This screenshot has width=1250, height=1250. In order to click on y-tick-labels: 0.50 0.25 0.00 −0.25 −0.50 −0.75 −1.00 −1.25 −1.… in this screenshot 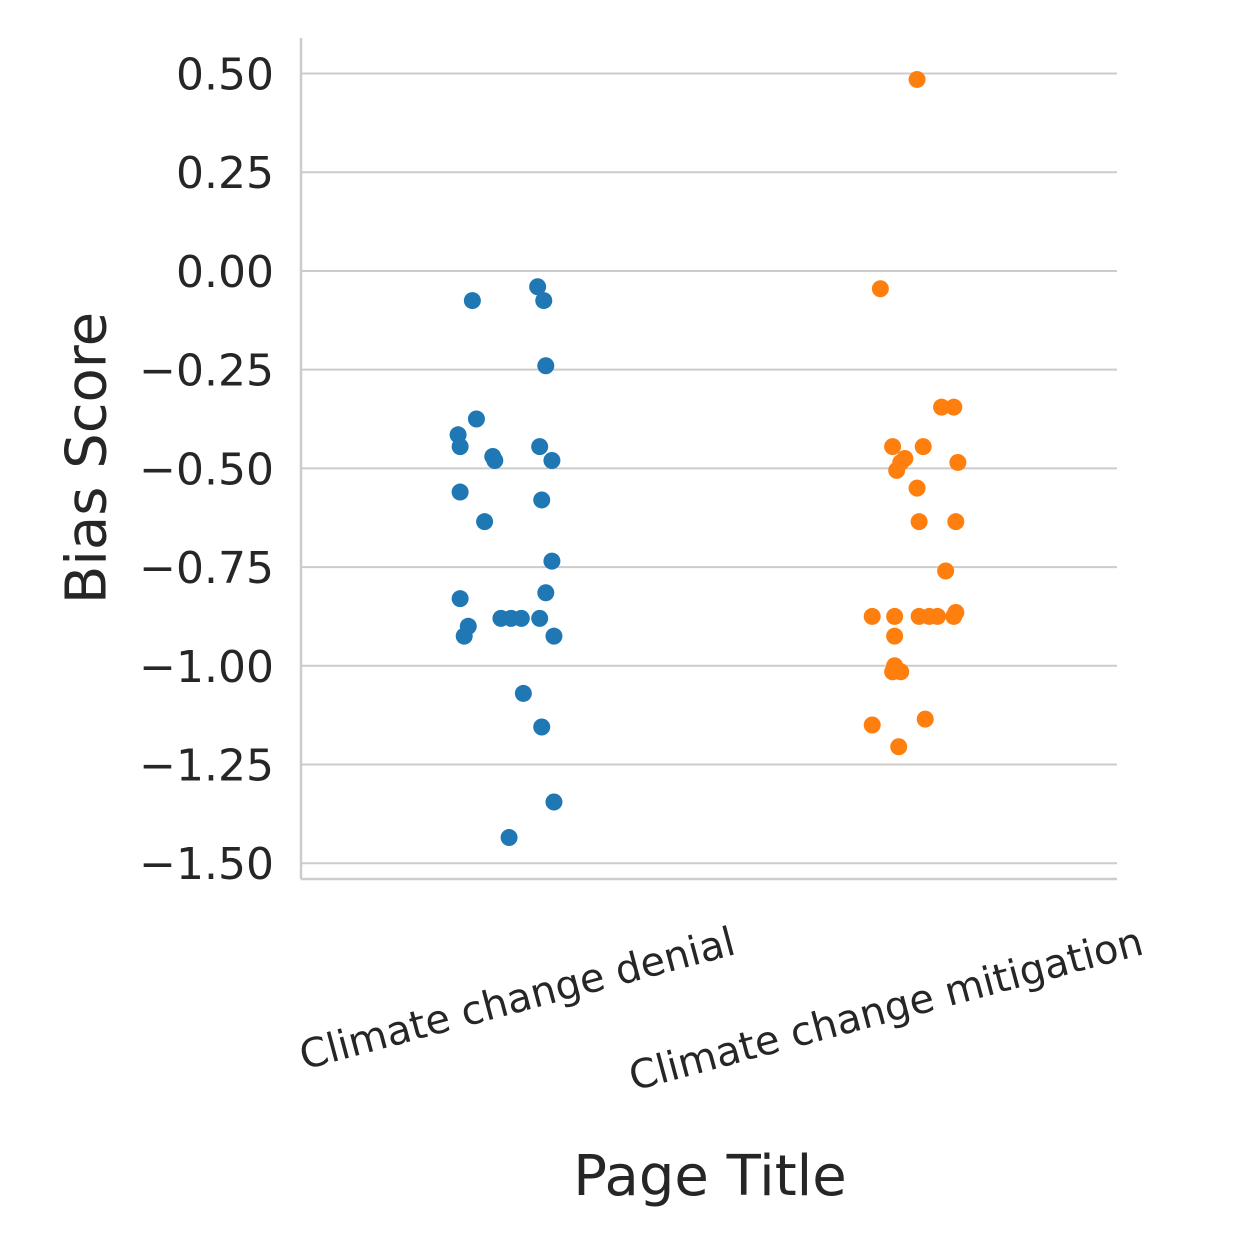, I will do `click(206, 470)`.